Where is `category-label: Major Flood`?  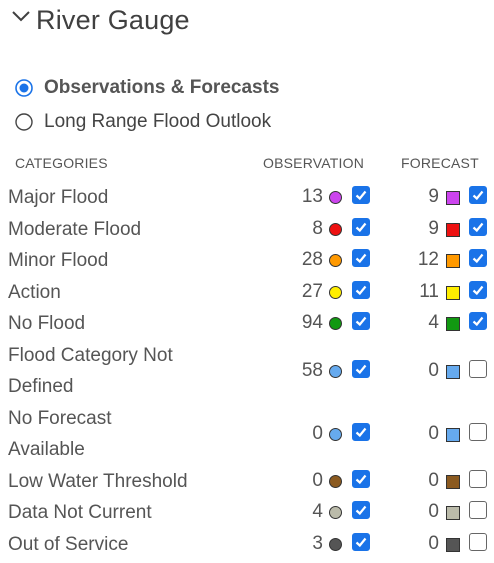
category-label: Major Flood is located at coordinates (108, 197).